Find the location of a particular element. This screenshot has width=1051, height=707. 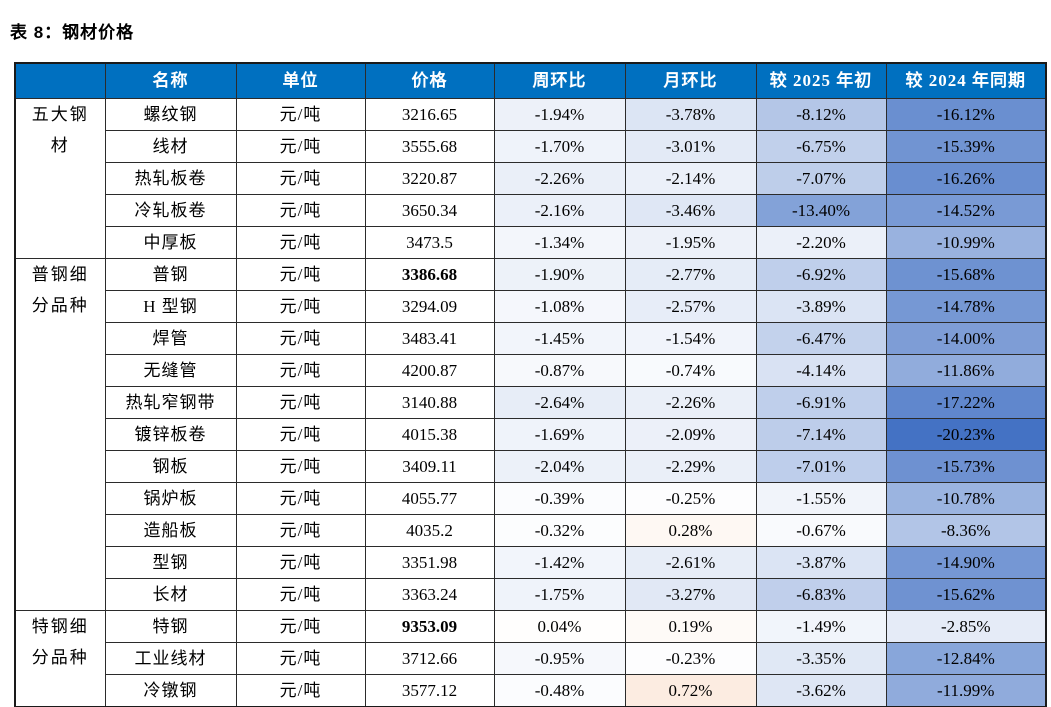

vs-2024-period-cell: -14.00% is located at coordinates (966, 338).